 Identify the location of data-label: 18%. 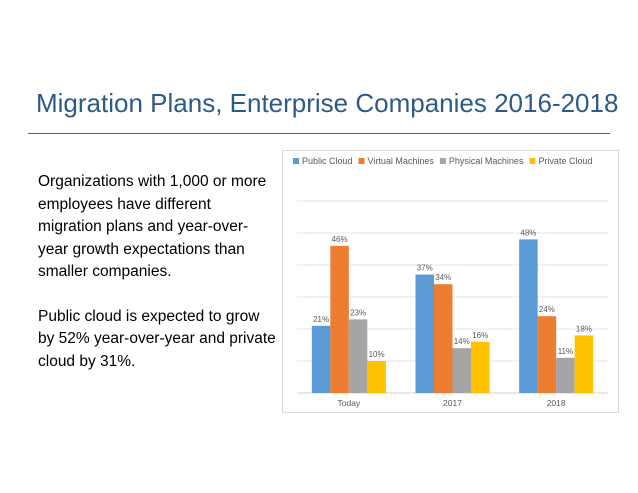
(584, 328).